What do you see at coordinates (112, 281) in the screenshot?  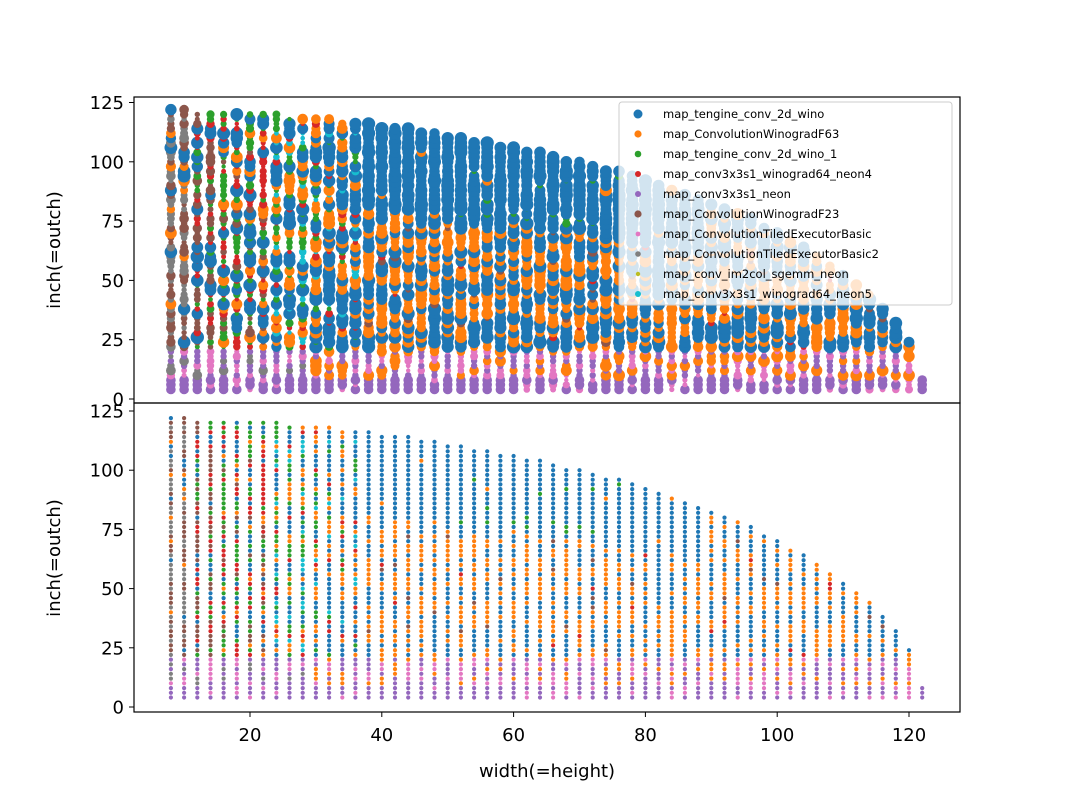 I see `y-tick-label: 50` at bounding box center [112, 281].